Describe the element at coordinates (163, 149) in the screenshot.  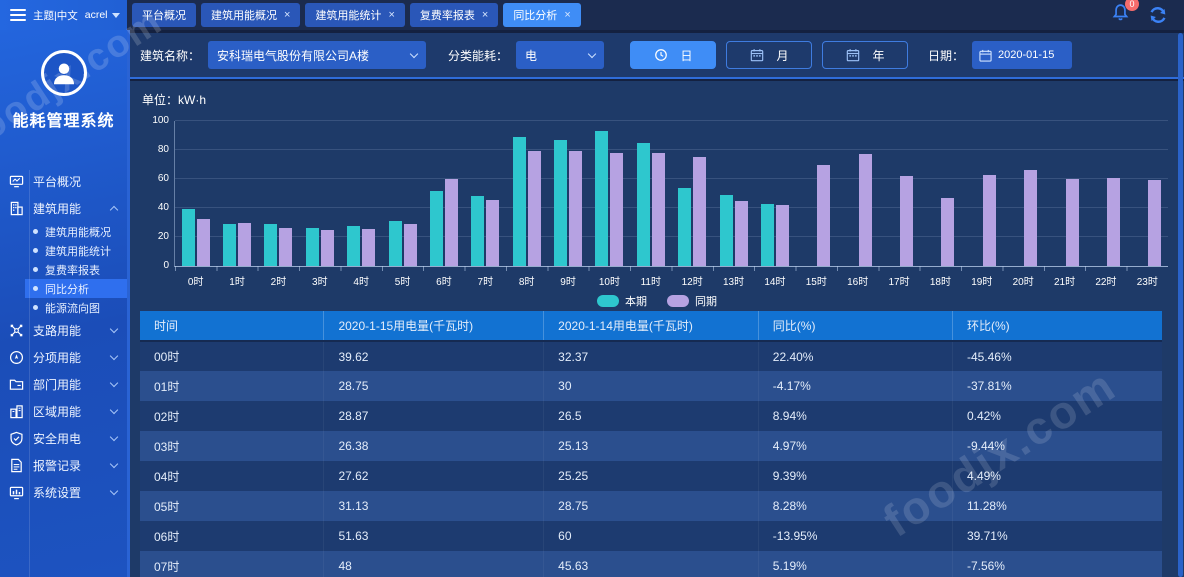
I see `y-axis-label: 80` at that location.